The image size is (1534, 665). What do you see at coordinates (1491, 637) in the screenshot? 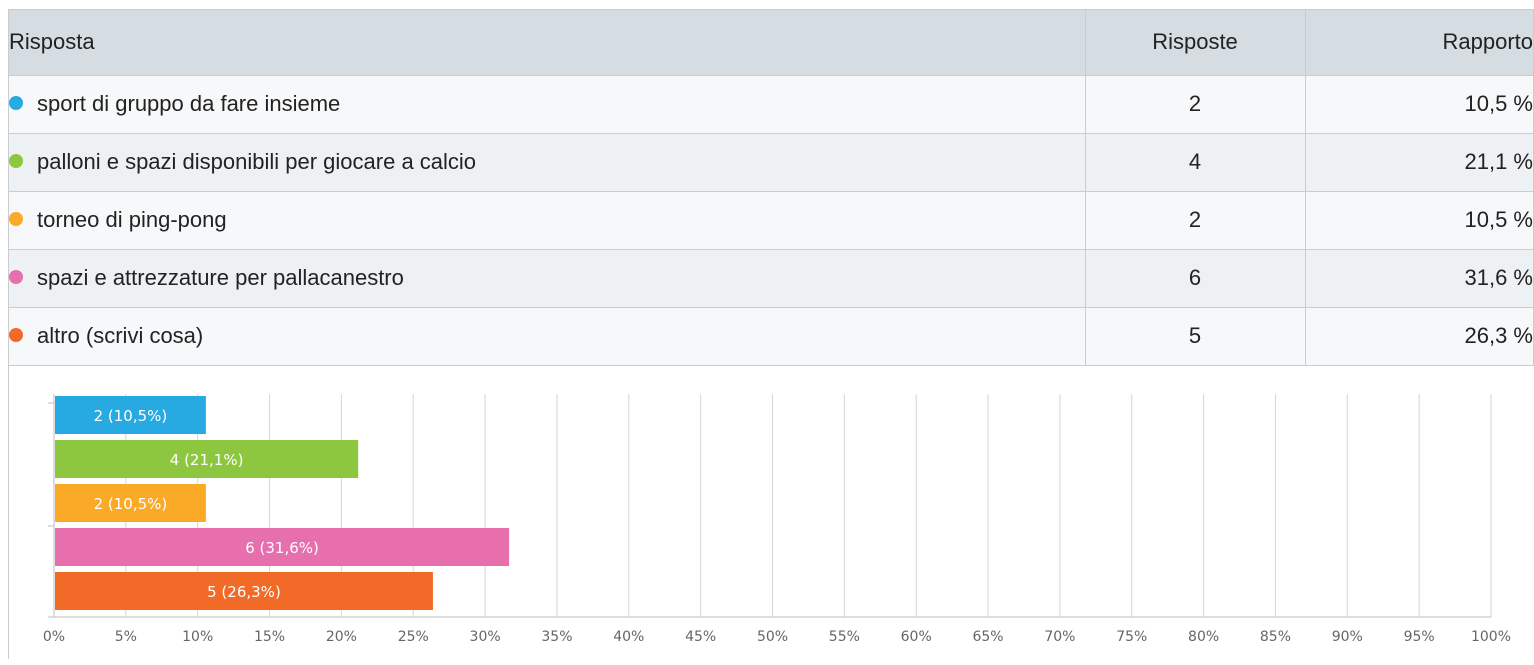
I see `x-tick-label: 100%` at bounding box center [1491, 637].